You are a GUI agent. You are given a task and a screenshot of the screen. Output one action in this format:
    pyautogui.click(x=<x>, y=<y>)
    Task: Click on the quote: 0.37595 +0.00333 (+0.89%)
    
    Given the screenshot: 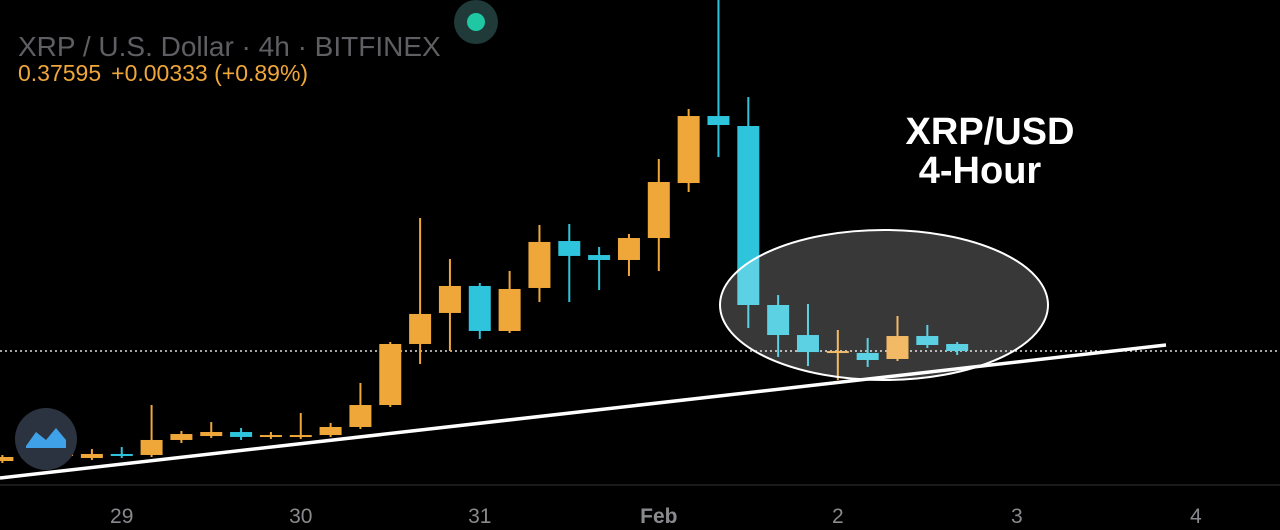 What is the action you would take?
    pyautogui.click(x=168, y=73)
    